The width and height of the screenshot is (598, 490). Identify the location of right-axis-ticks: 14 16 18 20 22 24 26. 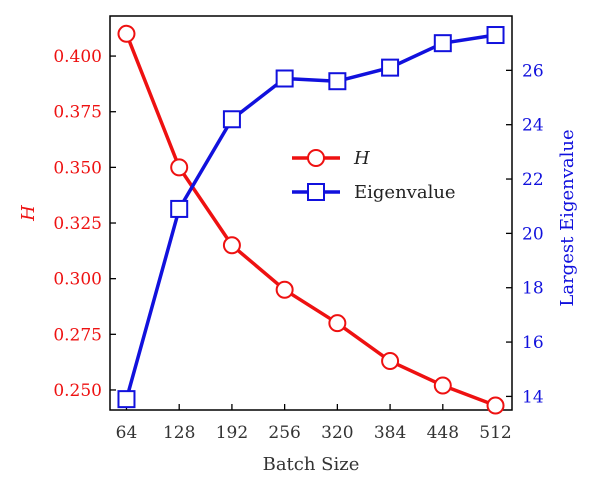
(525, 234).